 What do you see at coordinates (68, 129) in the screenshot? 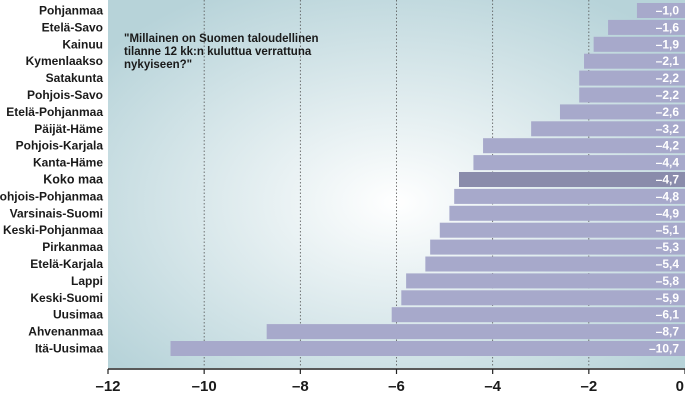
I see `category-label: Päijät-Häme` at bounding box center [68, 129].